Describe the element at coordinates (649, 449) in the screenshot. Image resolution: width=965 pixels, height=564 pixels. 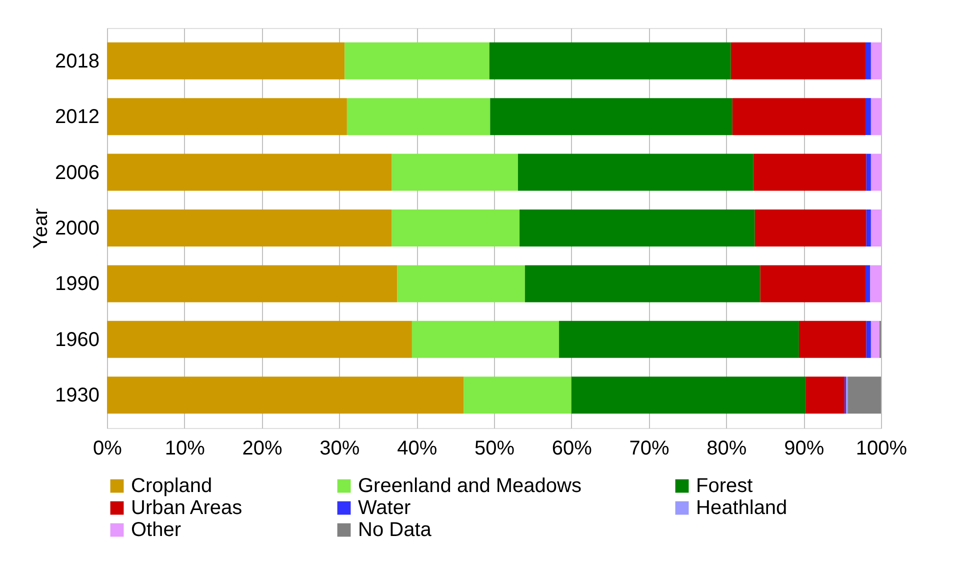
I see `x-tick-label: 70%` at that location.